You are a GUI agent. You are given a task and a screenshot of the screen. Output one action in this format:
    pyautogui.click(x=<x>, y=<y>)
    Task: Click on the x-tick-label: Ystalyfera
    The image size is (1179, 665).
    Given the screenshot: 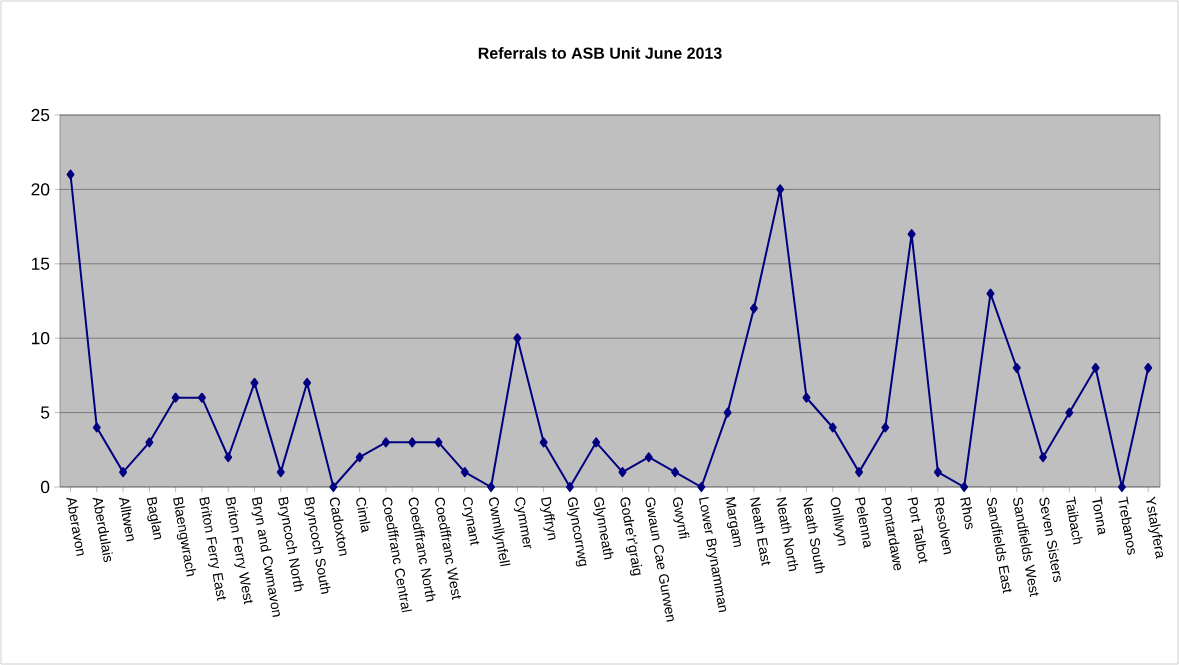 What is the action you would take?
    pyautogui.click(x=1155, y=527)
    